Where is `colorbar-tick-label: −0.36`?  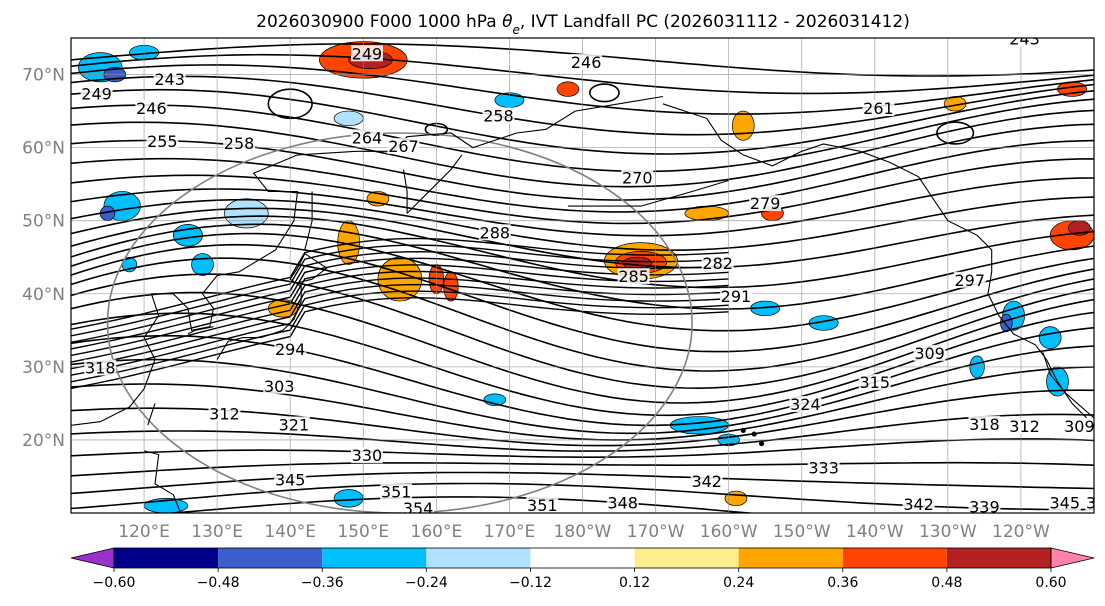
colorbar-tick-label: −0.36 is located at coordinates (322, 583).